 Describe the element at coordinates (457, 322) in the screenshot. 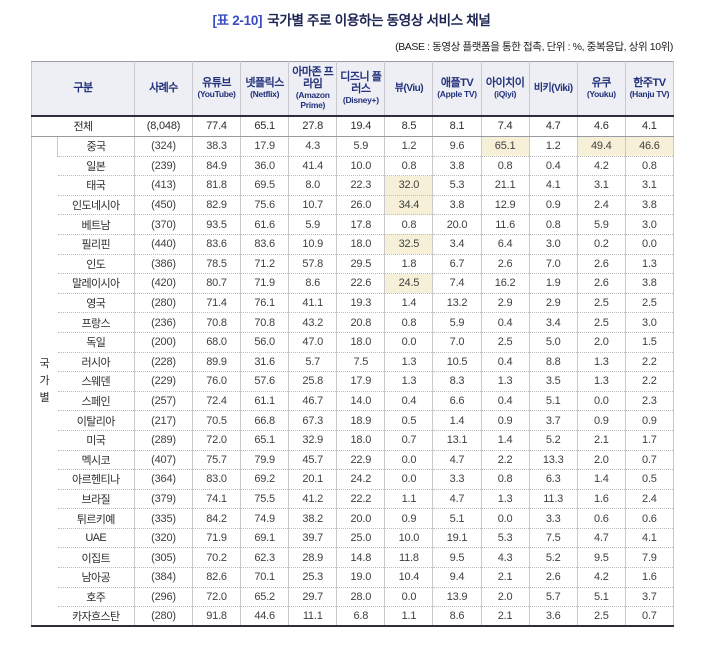

I see `value-cell: 5.9` at that location.